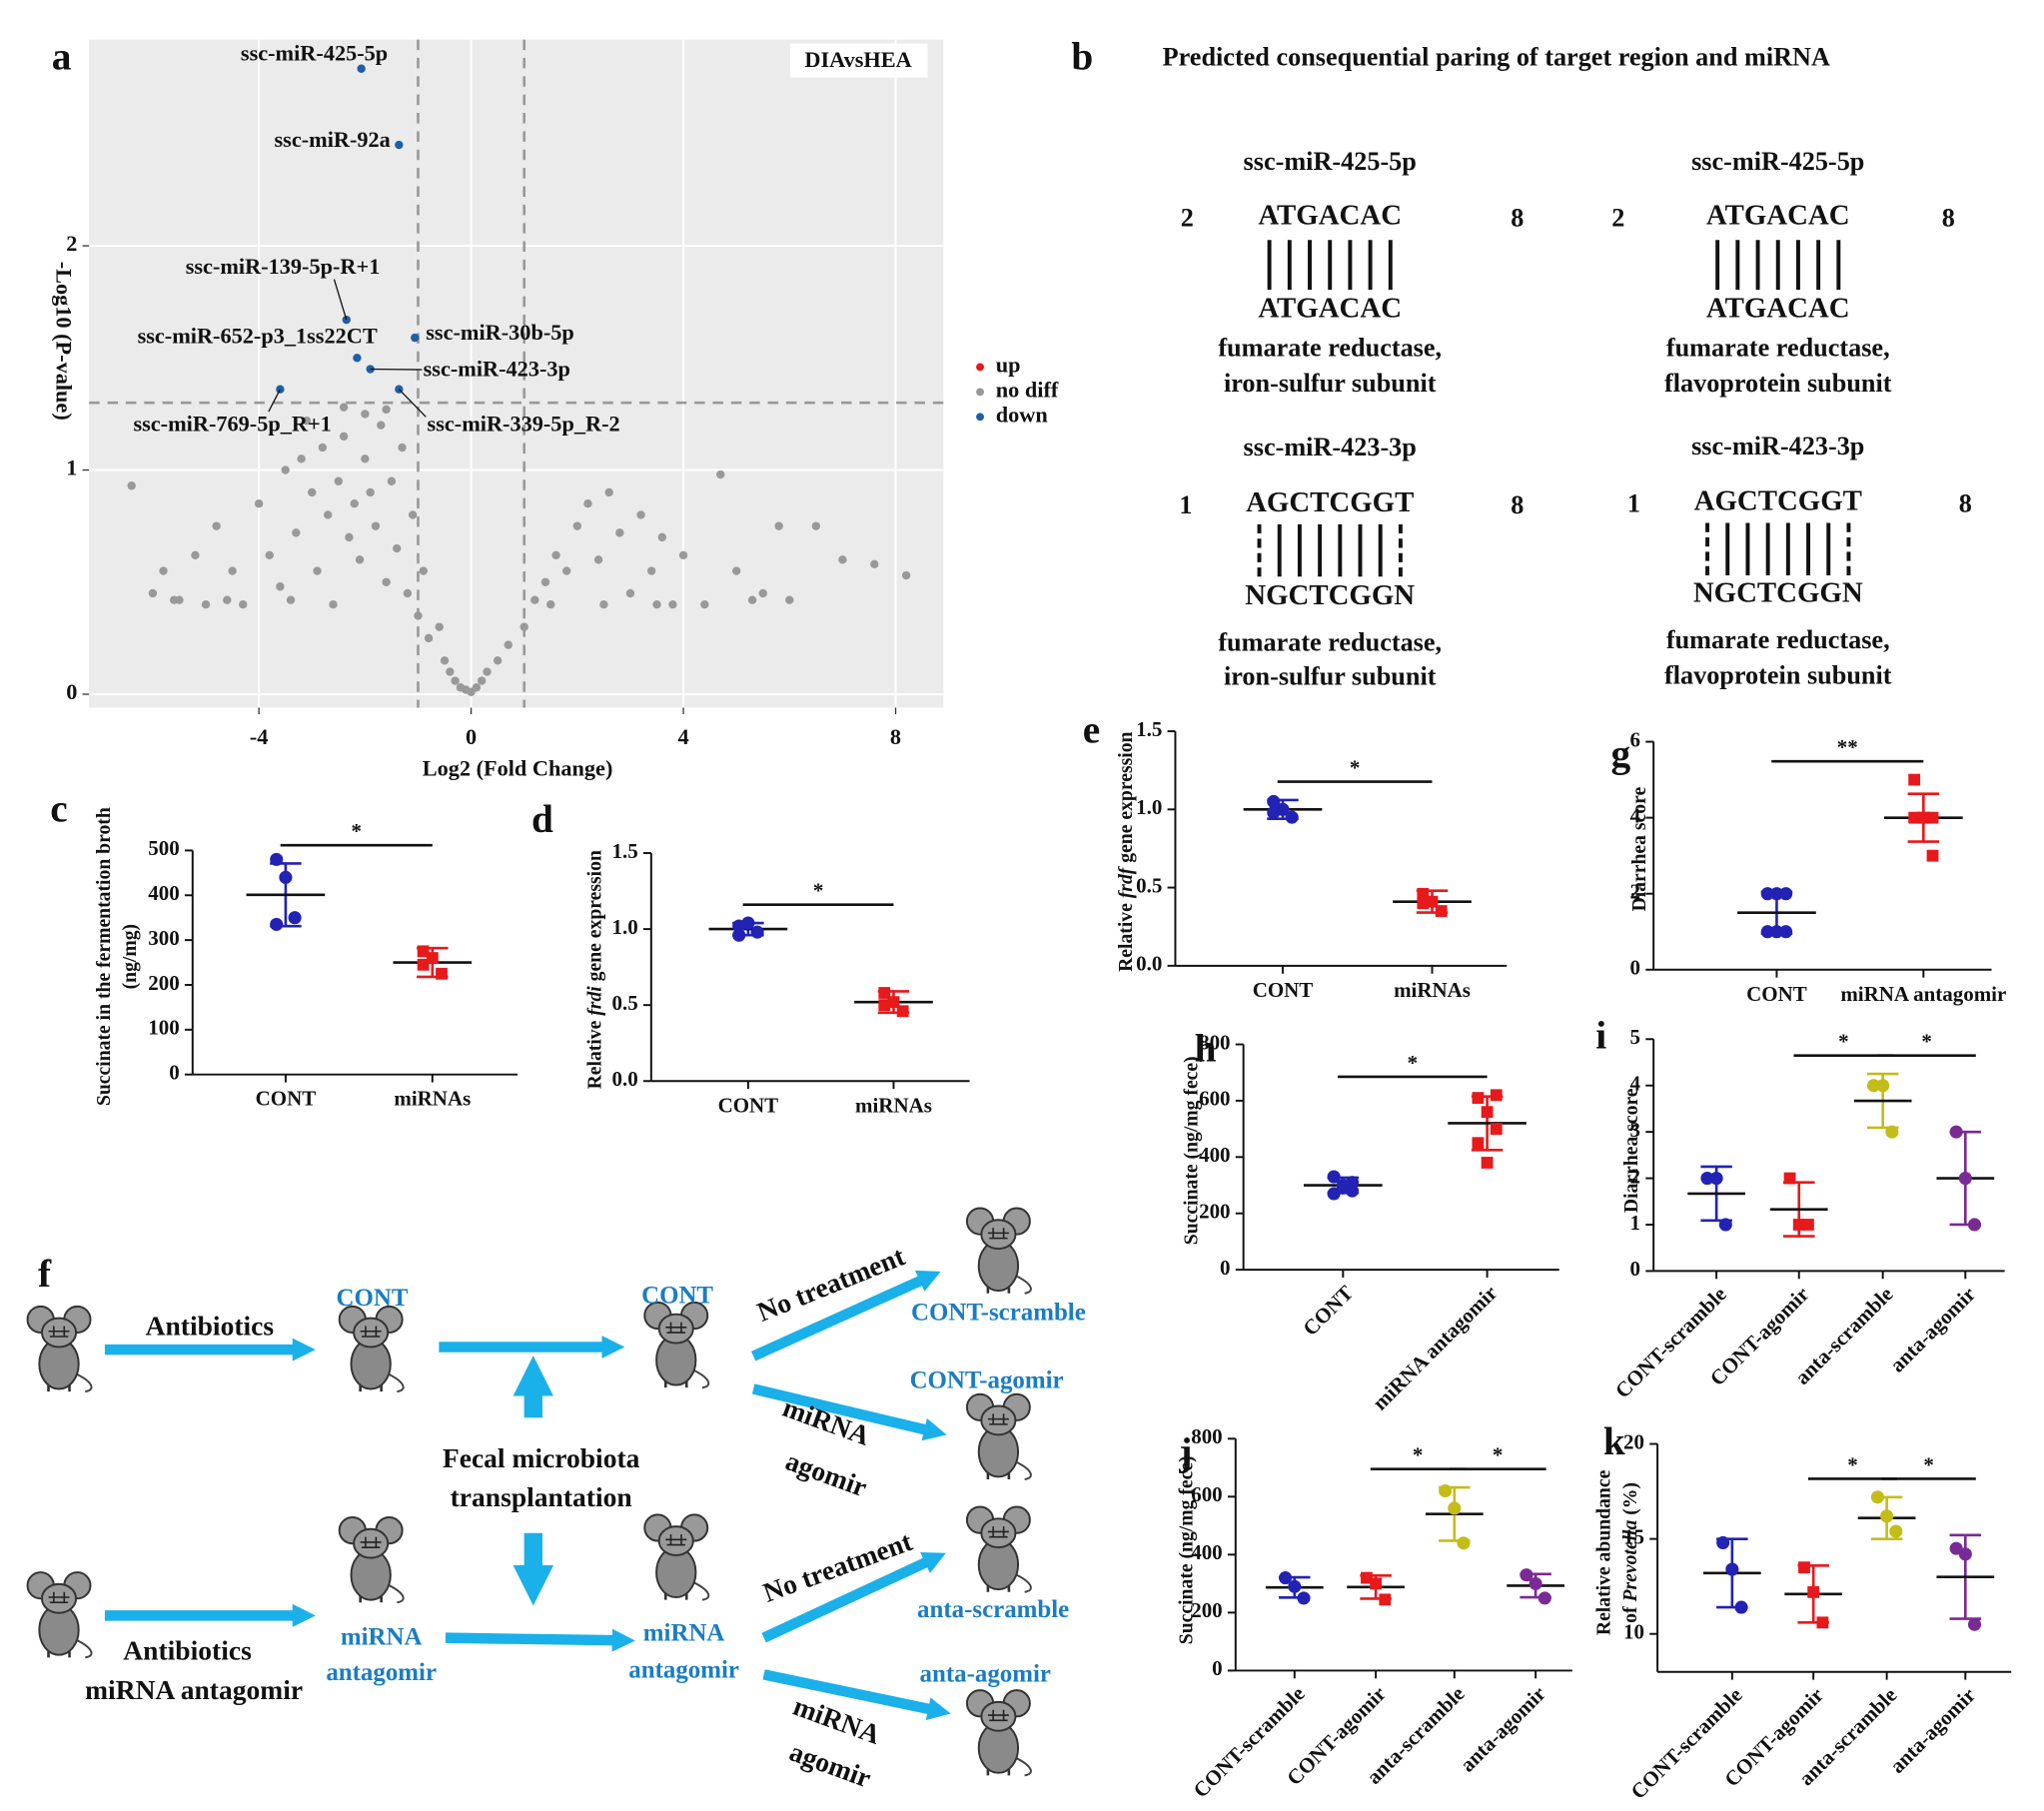 The image size is (2044, 1811). I want to click on significance-label: **, so click(1847, 747).